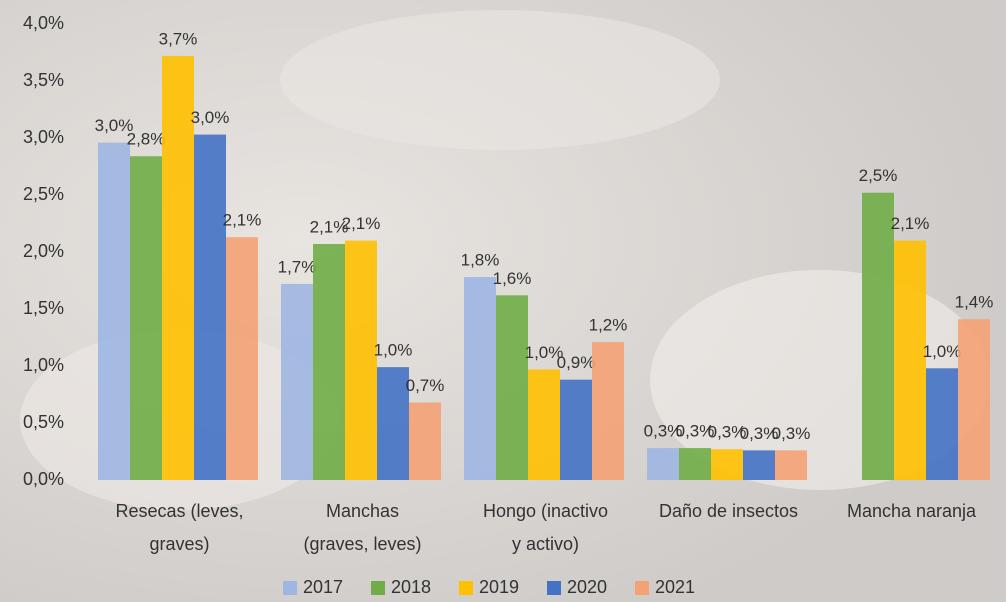 The width and height of the screenshot is (1006, 602). What do you see at coordinates (411, 587) in the screenshot?
I see `legend-label: 2018` at bounding box center [411, 587].